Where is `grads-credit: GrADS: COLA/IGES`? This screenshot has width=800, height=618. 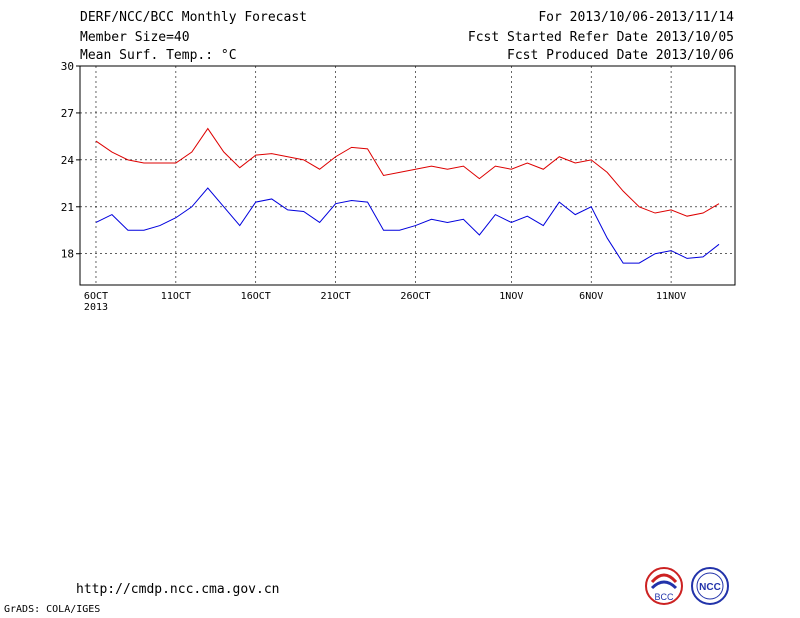
grads-credit: GrADS: COLA/IGES is located at coordinates (52, 609).